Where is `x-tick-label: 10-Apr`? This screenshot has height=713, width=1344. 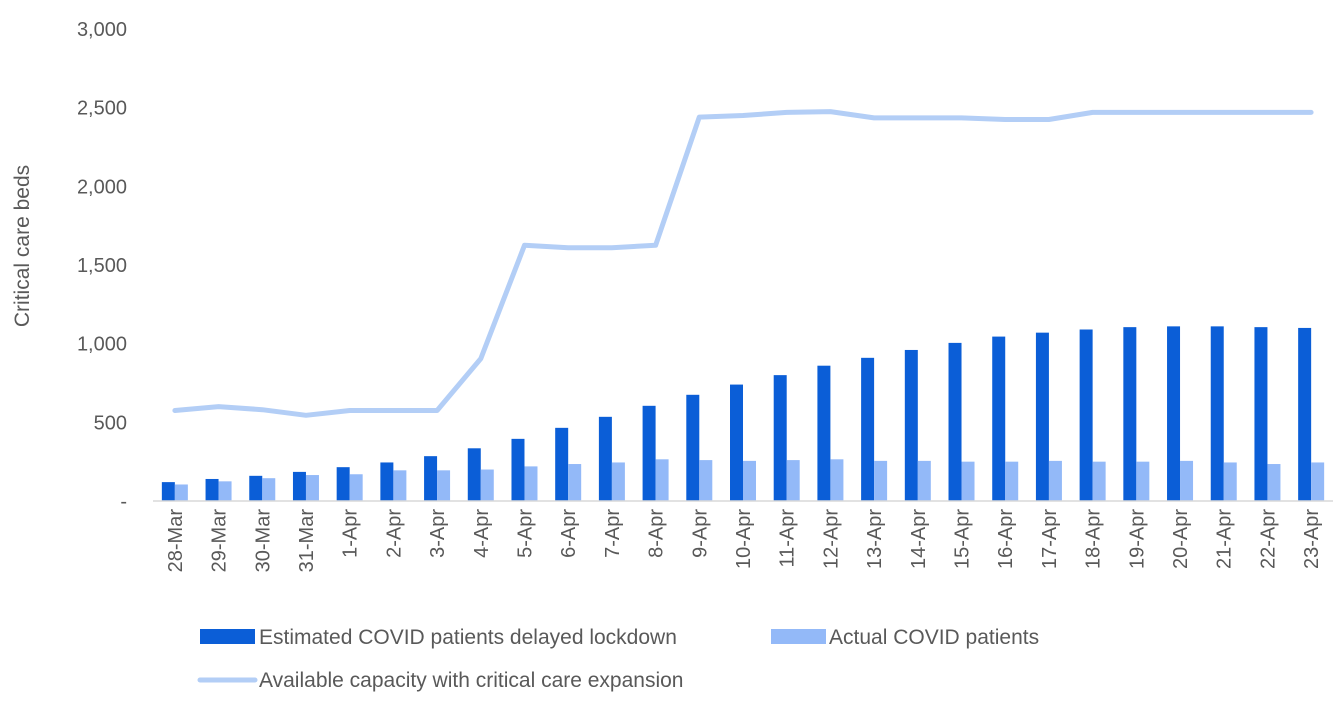
x-tick-label: 10-Apr is located at coordinates (744, 539).